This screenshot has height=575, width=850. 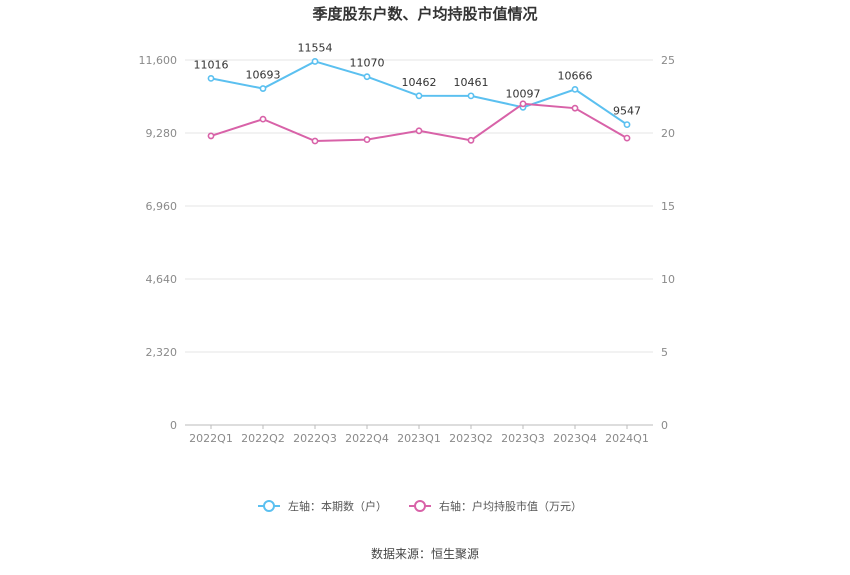 I want to click on right-tick-label: 5, so click(x=664, y=352).